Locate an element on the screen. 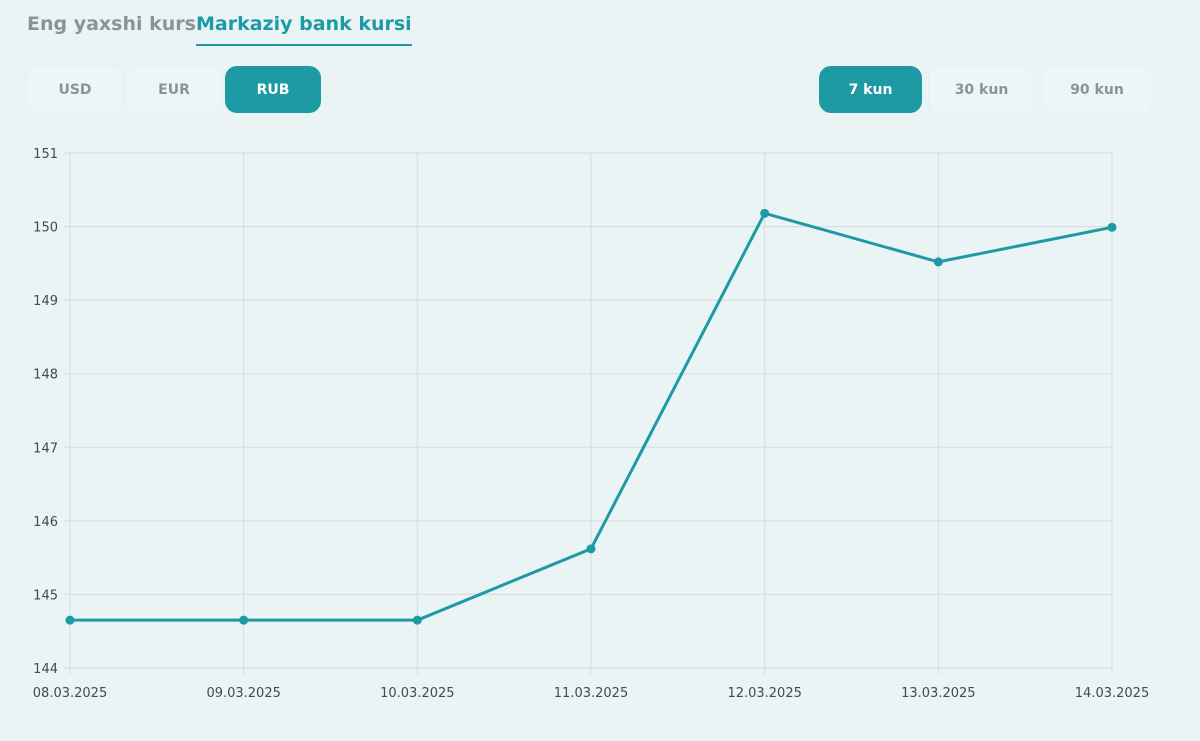 This screenshot has height=741, width=1200. y-tick-label: 148 is located at coordinates (45, 375).